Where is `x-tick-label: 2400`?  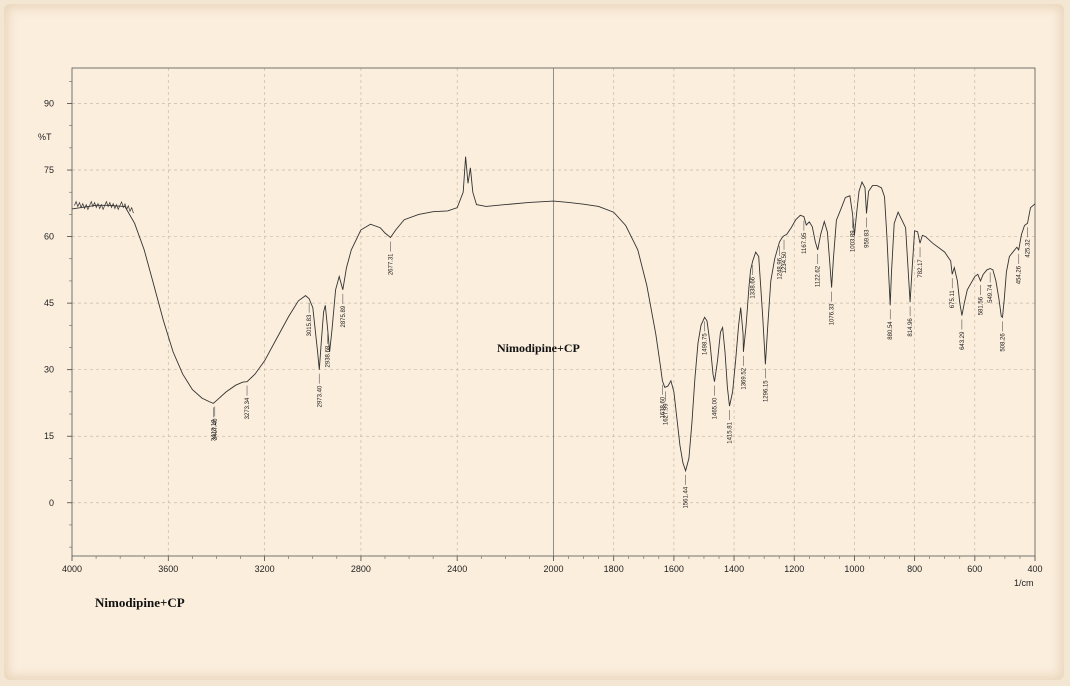 x-tick-label: 2400 is located at coordinates (457, 569).